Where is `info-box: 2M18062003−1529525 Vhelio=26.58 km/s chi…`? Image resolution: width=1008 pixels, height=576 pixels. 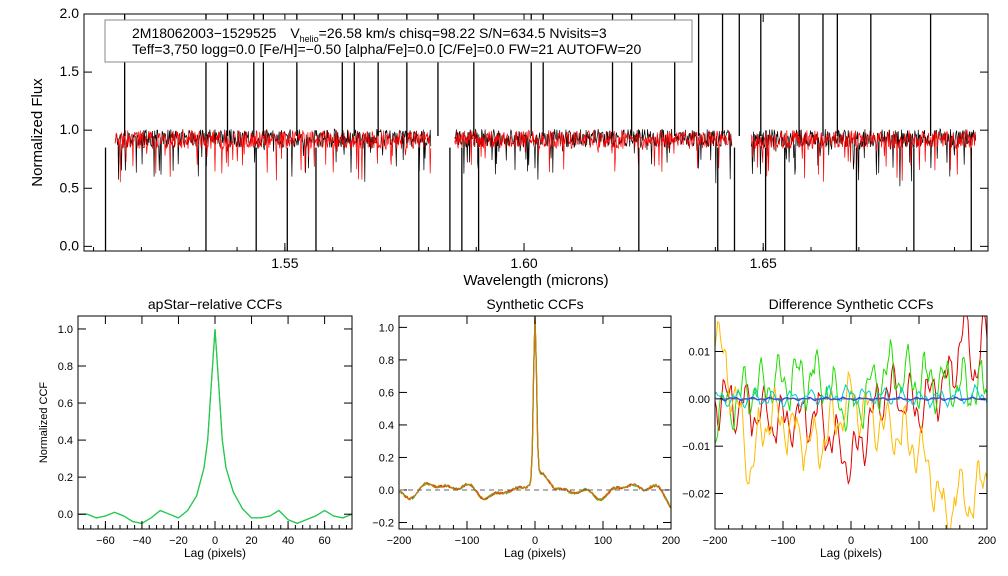 info-box: 2M18062003−1529525 Vhelio=26.58 km/s chi… is located at coordinates (398, 41).